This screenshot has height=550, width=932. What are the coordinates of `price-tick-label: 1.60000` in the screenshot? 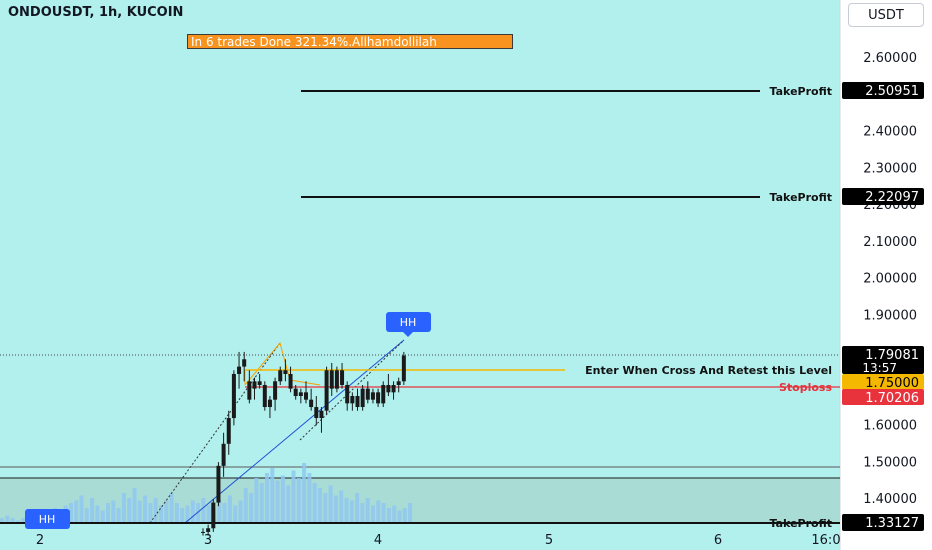 It's located at (890, 426).